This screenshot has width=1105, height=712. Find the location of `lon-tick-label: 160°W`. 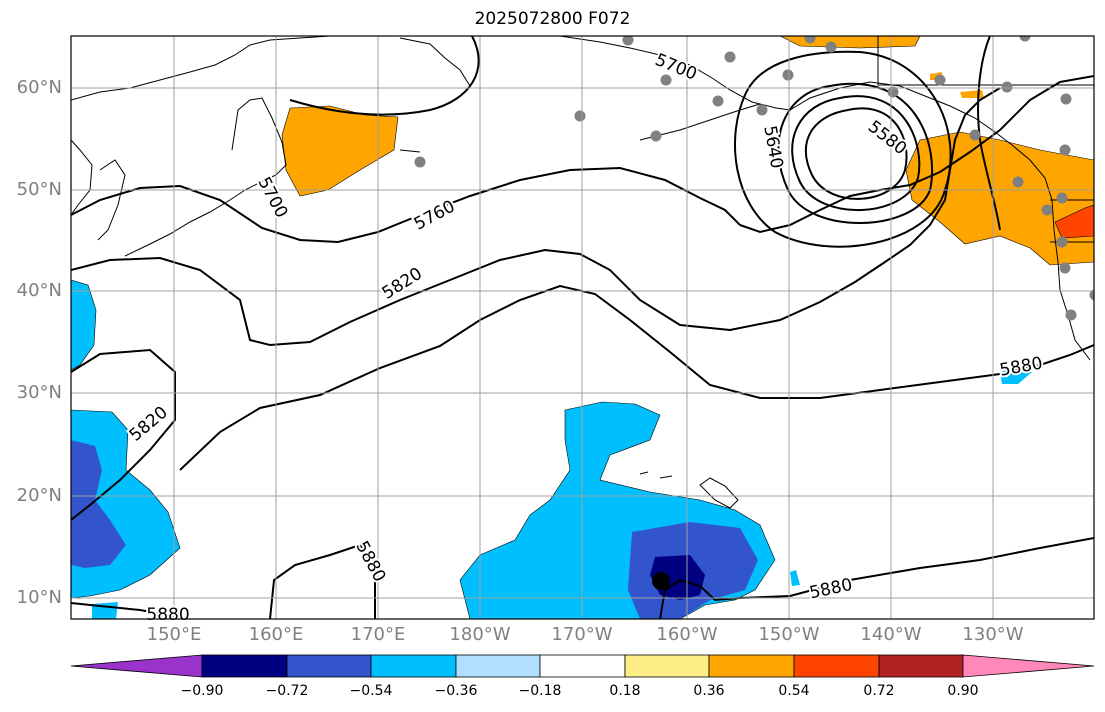

lon-tick-label: 160°W is located at coordinates (687, 634).